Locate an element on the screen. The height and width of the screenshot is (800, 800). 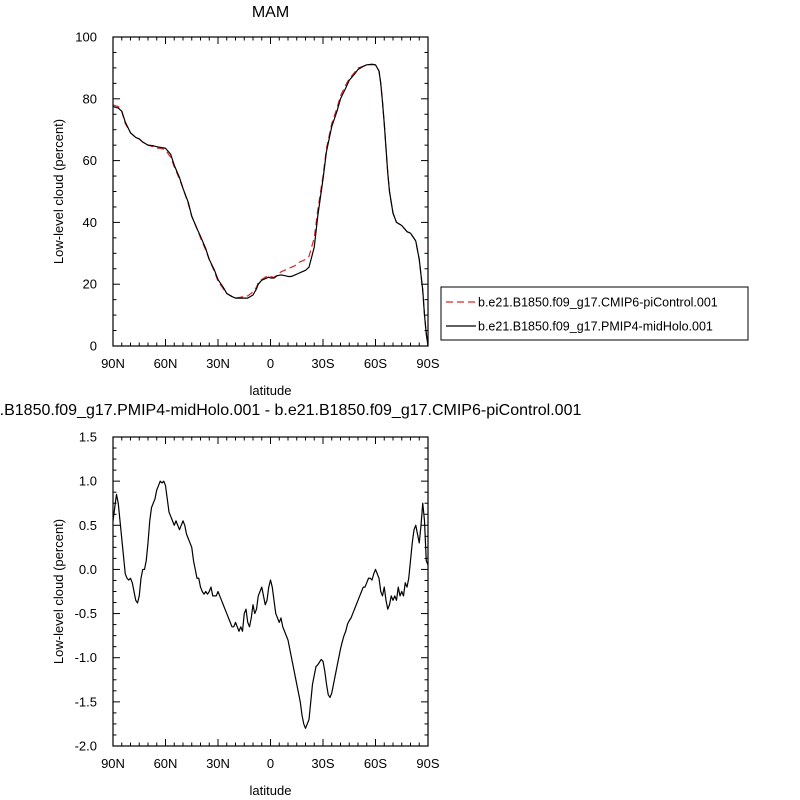
y-tick-label: 40 is located at coordinates (90, 222).